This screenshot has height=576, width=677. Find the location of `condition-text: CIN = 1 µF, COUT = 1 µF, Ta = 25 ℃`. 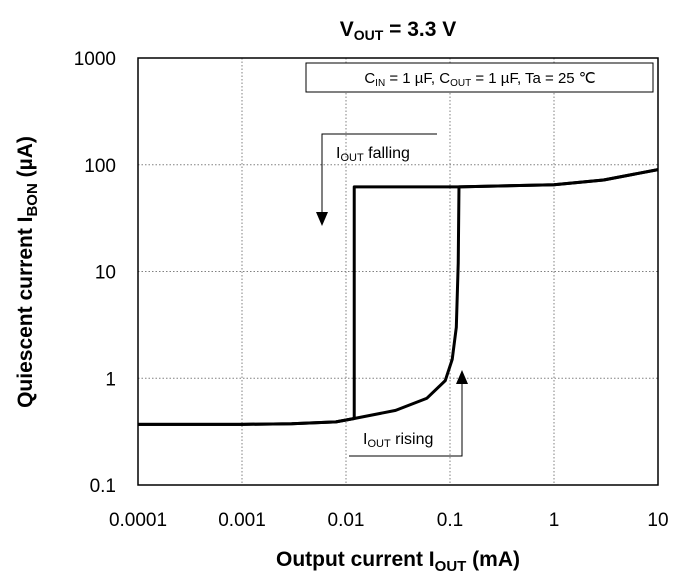

condition-text: CIN = 1 µF, COUT = 1 µF, Ta = 25 ℃ is located at coordinates (479, 79).